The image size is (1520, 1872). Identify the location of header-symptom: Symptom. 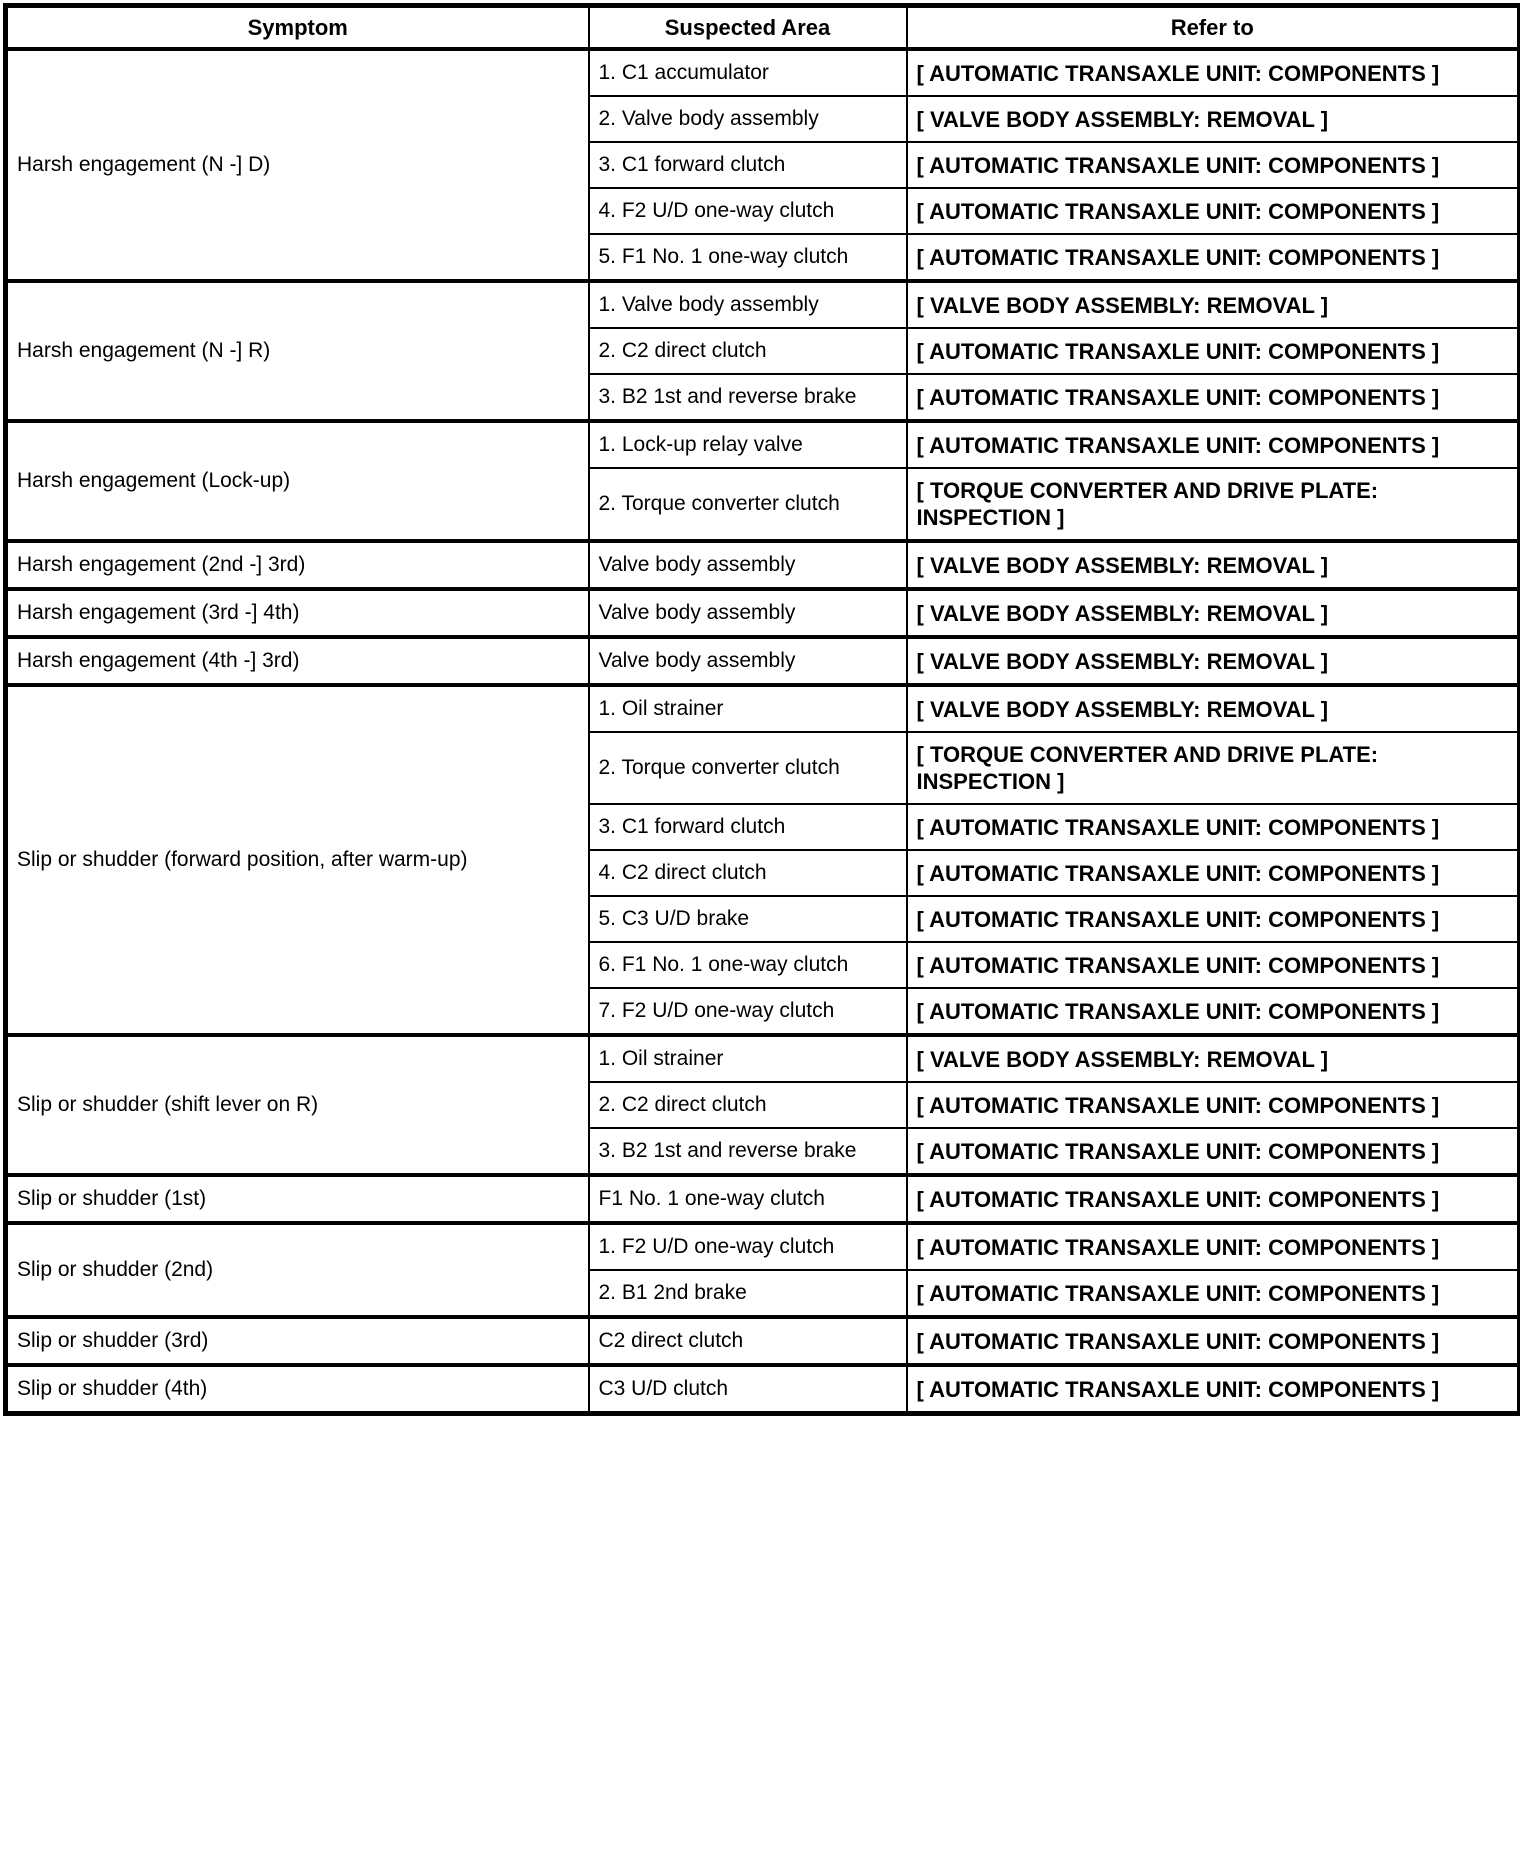
(297, 27).